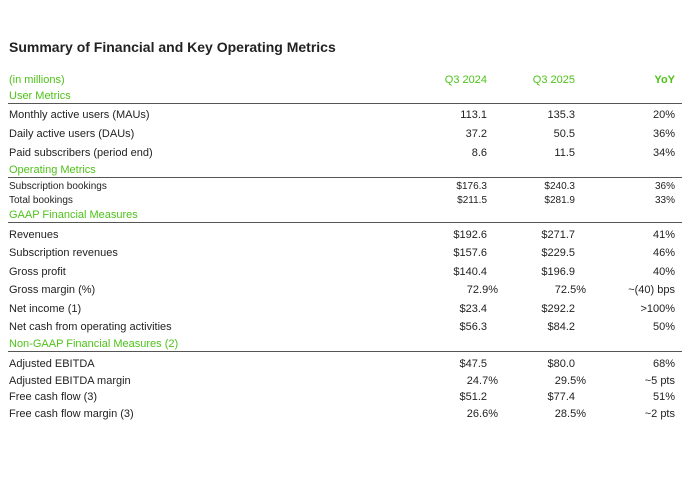 The height and width of the screenshot is (481, 690). What do you see at coordinates (63, 253) in the screenshot?
I see `row-label: Subscription revenues` at bounding box center [63, 253].